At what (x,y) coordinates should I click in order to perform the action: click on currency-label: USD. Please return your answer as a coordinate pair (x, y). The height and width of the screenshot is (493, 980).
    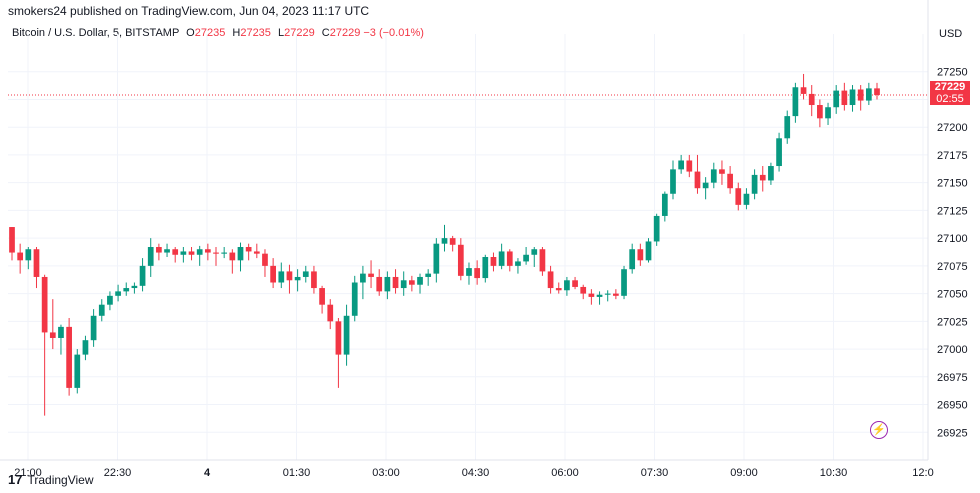
    Looking at the image, I should click on (950, 34).